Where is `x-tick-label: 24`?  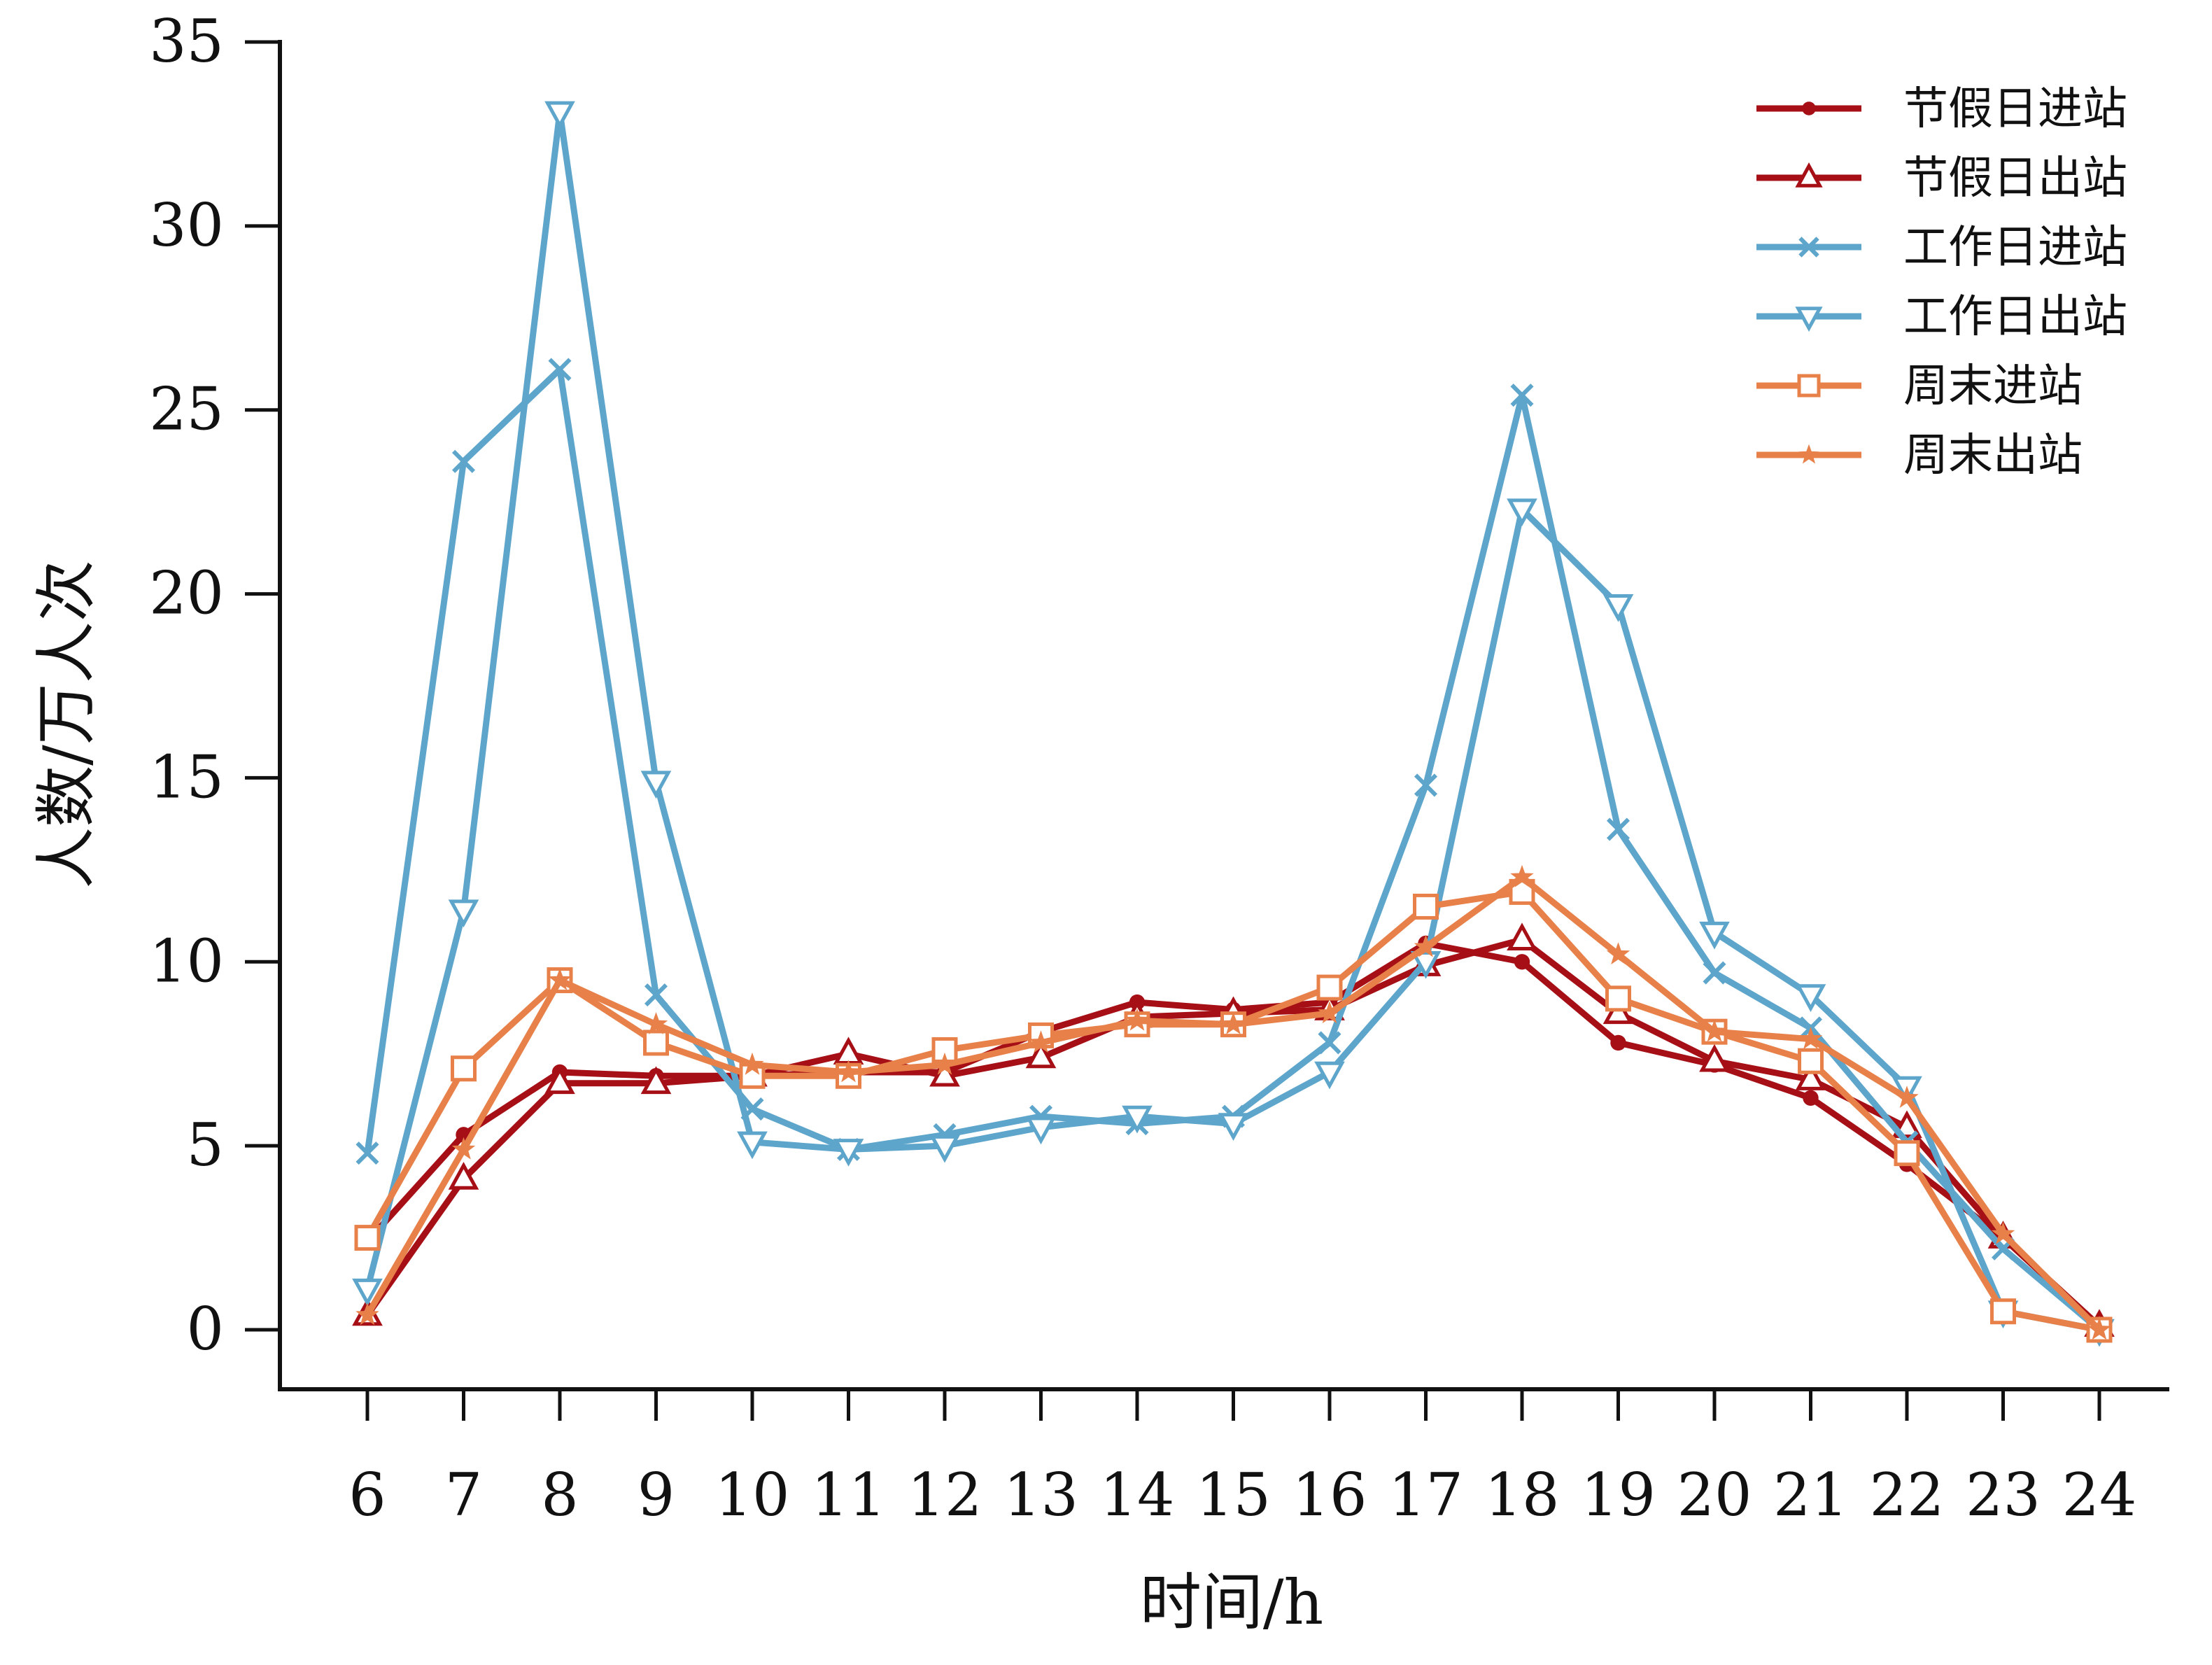
x-tick-label: 24 is located at coordinates (2099, 1495).